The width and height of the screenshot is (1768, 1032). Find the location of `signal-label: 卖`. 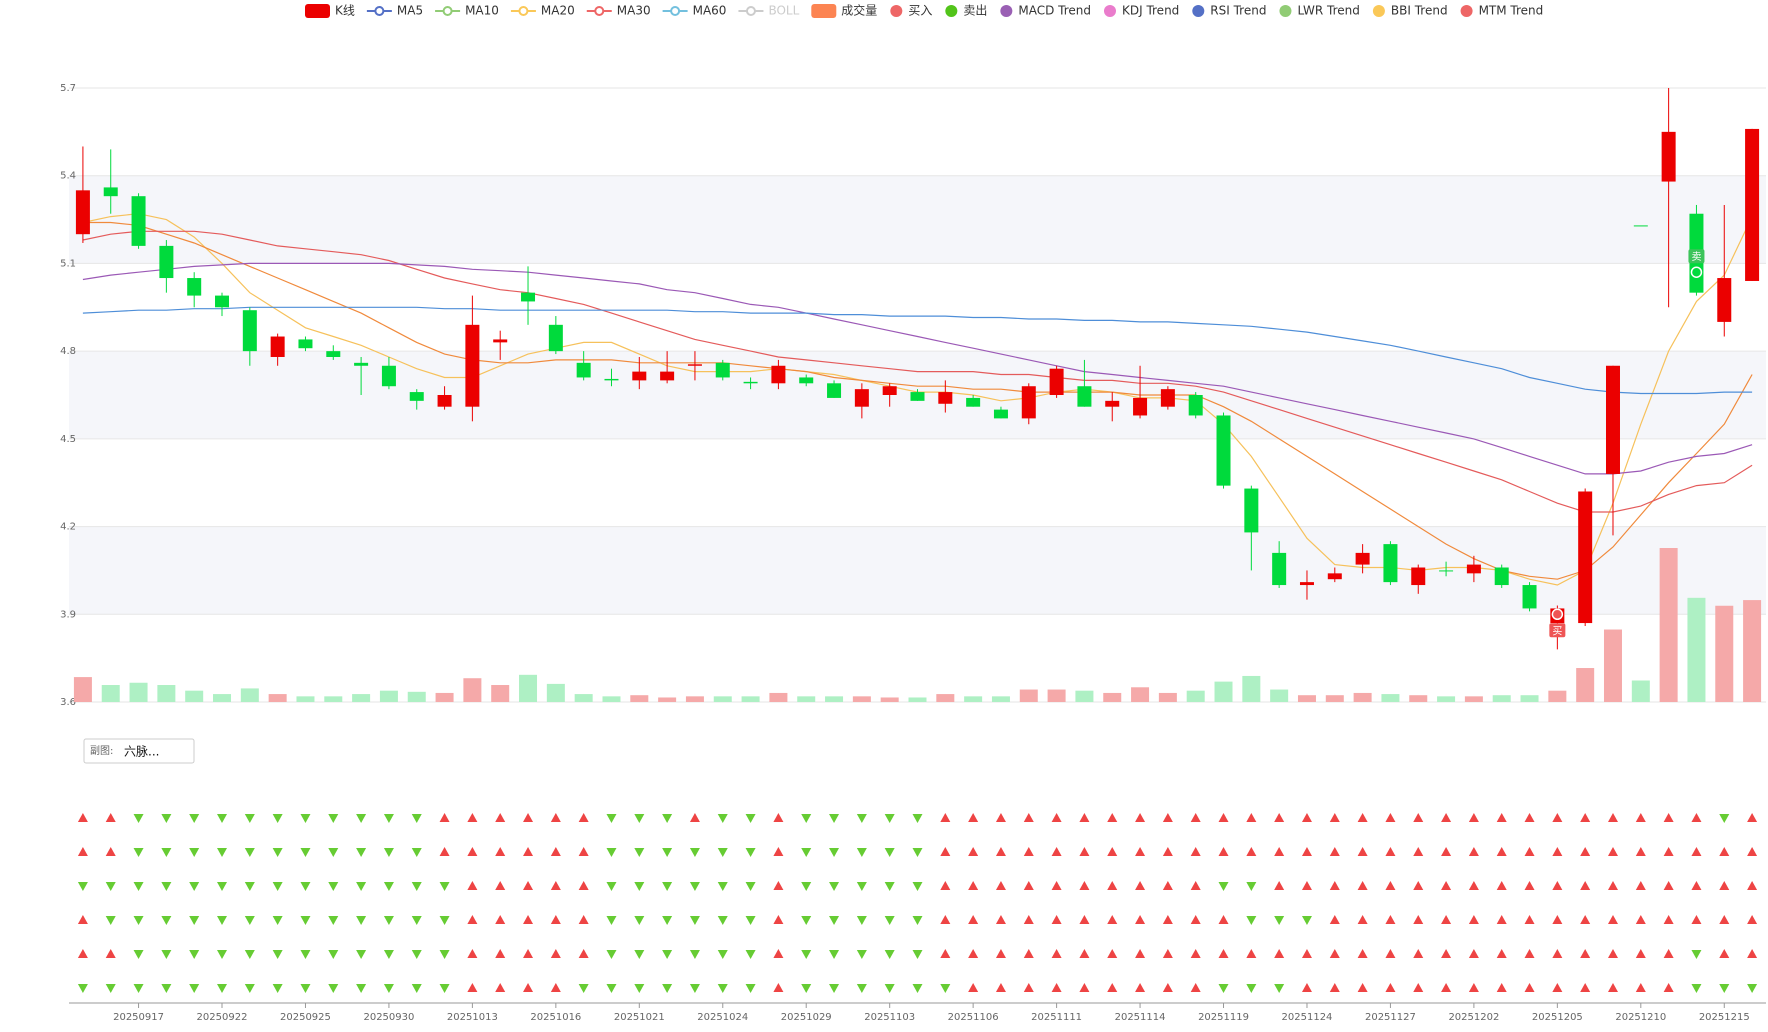

signal-label: 卖 is located at coordinates (1696, 257).